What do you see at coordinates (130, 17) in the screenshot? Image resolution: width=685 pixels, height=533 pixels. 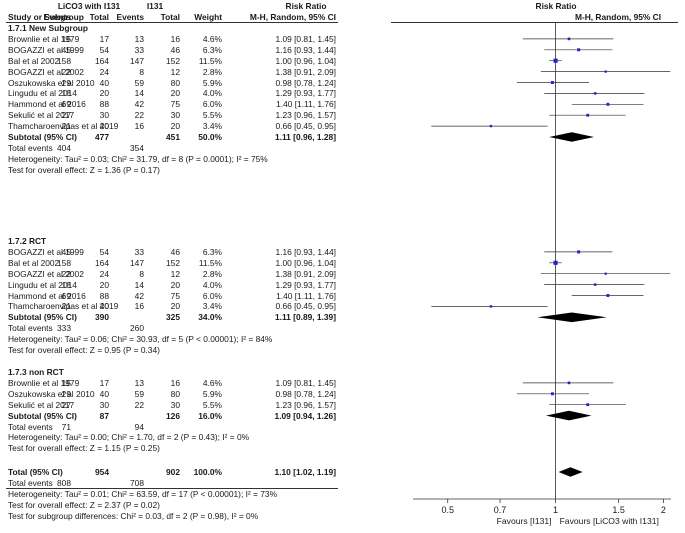 I see `events-header-ctl: Events` at bounding box center [130, 17].